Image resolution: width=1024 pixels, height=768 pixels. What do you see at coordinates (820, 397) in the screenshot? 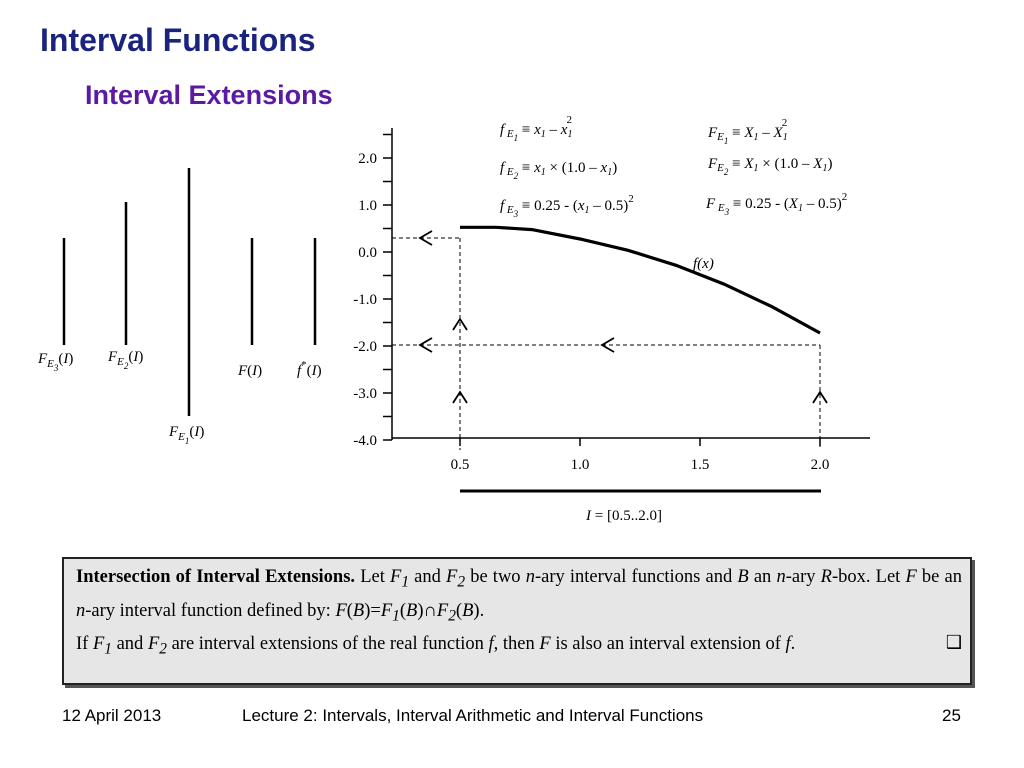
I see `arrow-up-right` at bounding box center [820, 397].